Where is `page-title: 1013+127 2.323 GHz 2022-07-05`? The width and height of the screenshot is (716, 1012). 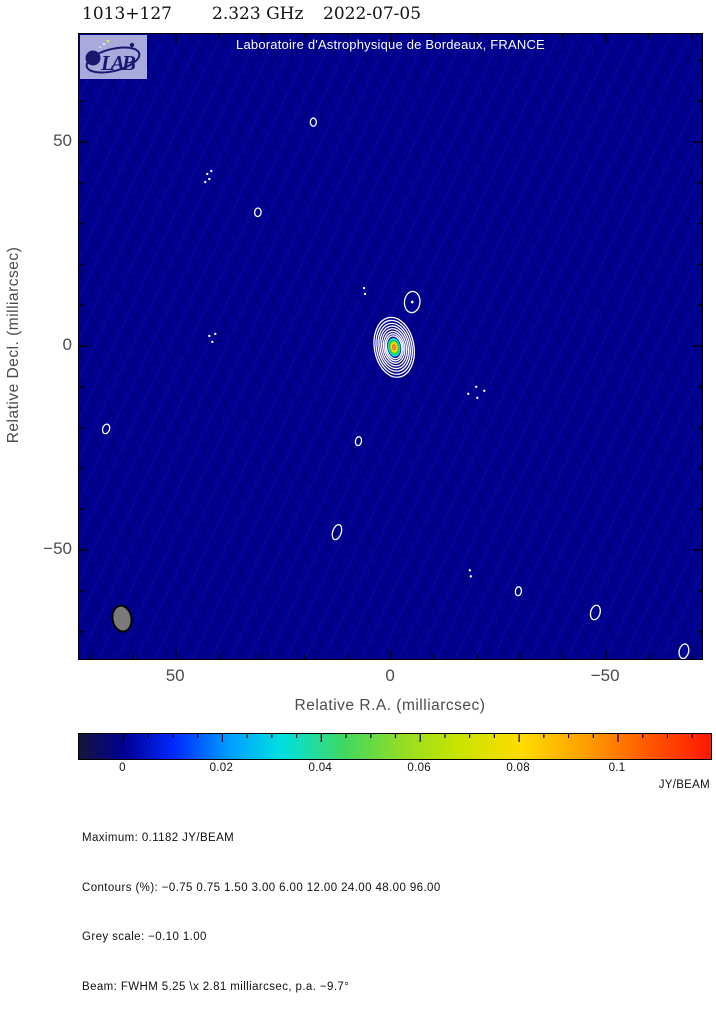
page-title: 1013+127 2.323 GHz 2022-07-05 is located at coordinates (358, 16).